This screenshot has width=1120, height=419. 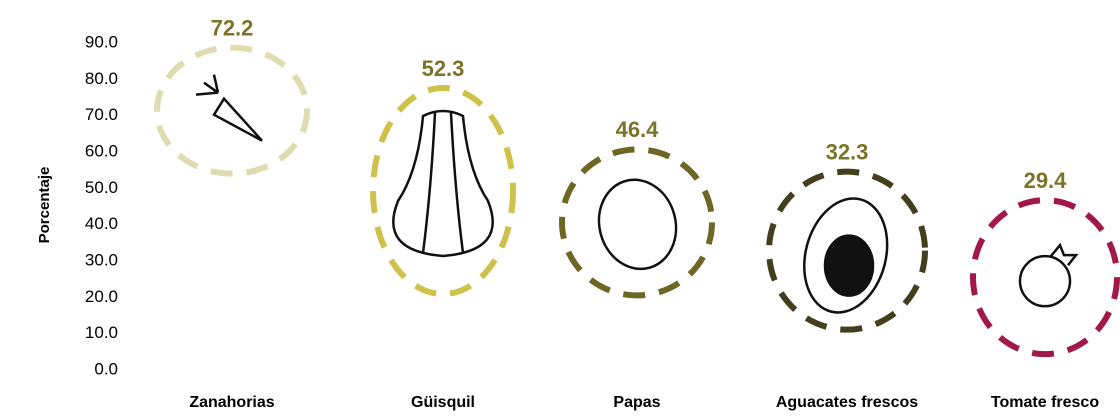 I want to click on y-tick-label: 50.0, so click(x=101, y=187).